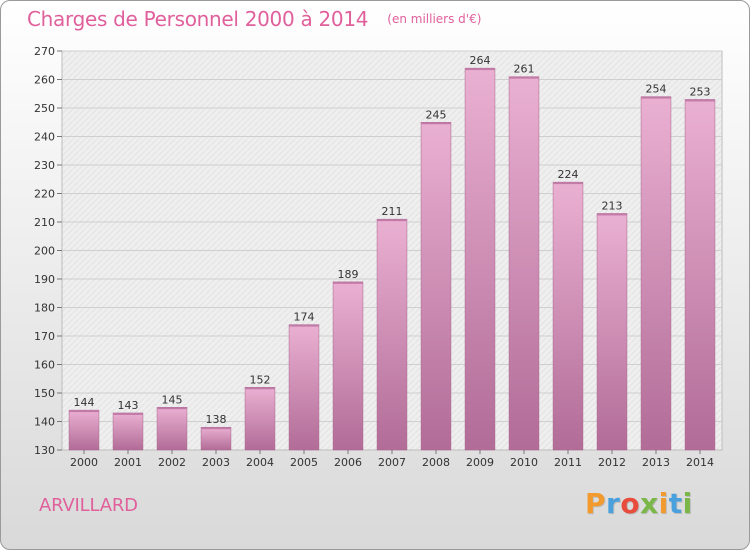  I want to click on bar-2005, so click(304, 387).